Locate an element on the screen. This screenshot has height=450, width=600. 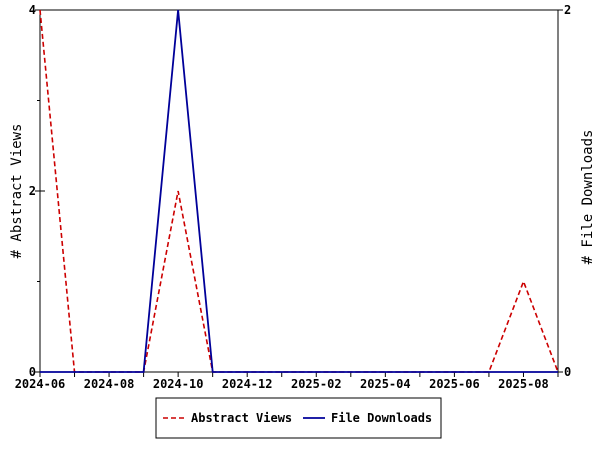
x-tick-label: 2025-06 is located at coordinates (454, 384).